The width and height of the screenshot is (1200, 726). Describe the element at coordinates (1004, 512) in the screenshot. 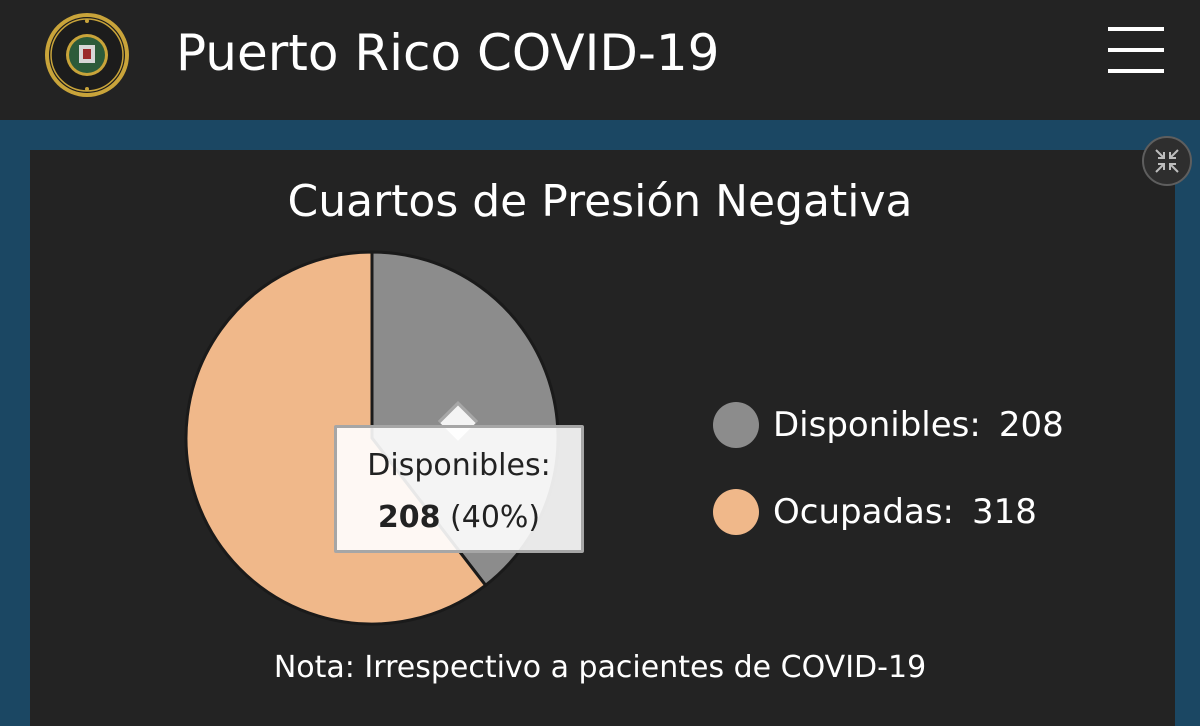

I see `legend-value-ocupadas: 318` at that location.